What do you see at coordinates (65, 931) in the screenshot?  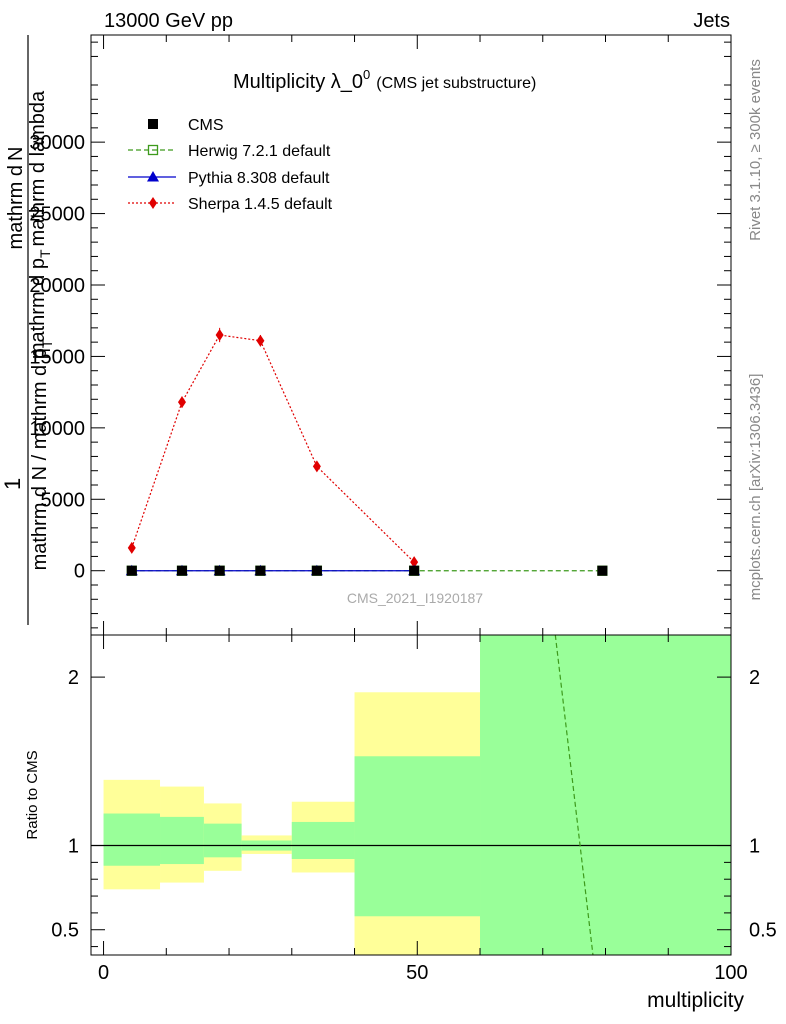 I see `ratio-ytick-label: 0.5` at bounding box center [65, 931].